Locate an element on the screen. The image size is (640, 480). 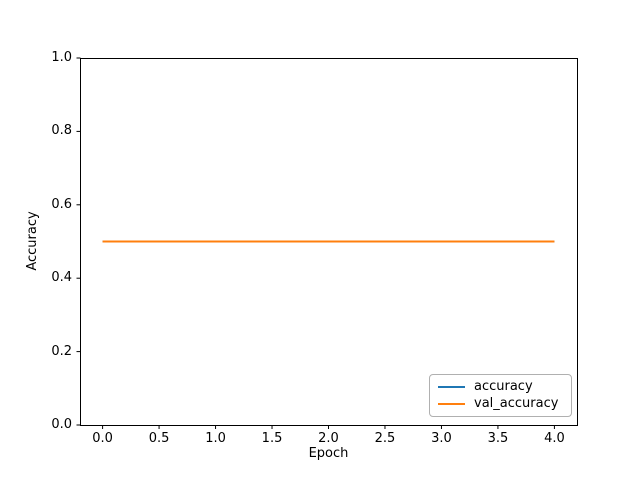
y-tick-label: 0.8 is located at coordinates (61, 131).